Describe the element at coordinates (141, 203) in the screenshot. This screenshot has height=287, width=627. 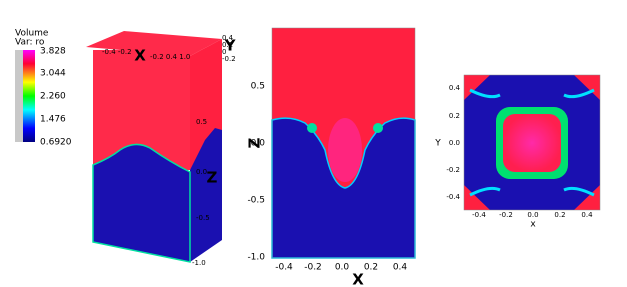
I see `box-front-blue` at that location.